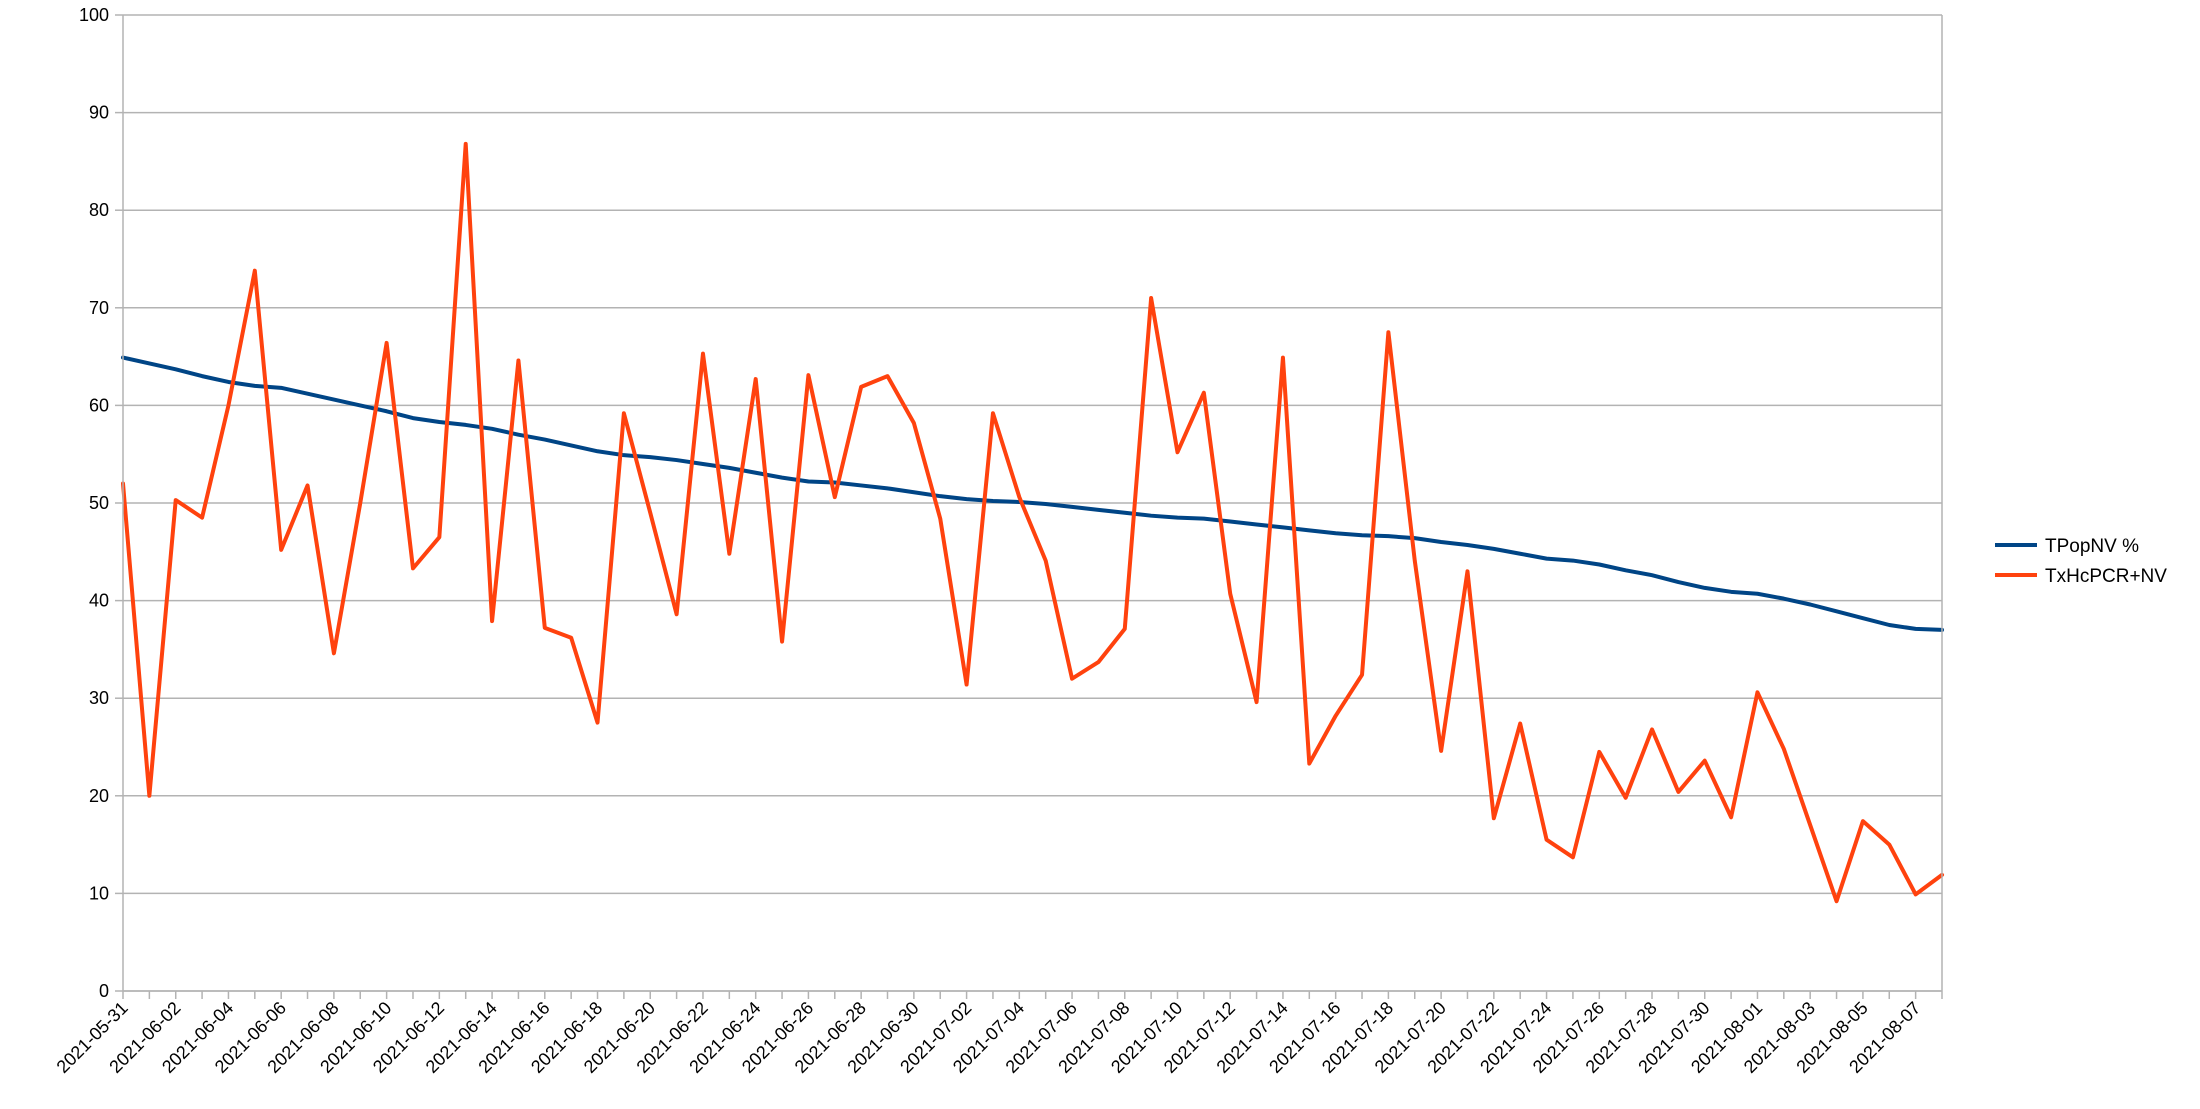  I want to click on y-axis-tick-labels: 0 10 20 30 40 50 60 70 80 90 100, so click(94, 503).